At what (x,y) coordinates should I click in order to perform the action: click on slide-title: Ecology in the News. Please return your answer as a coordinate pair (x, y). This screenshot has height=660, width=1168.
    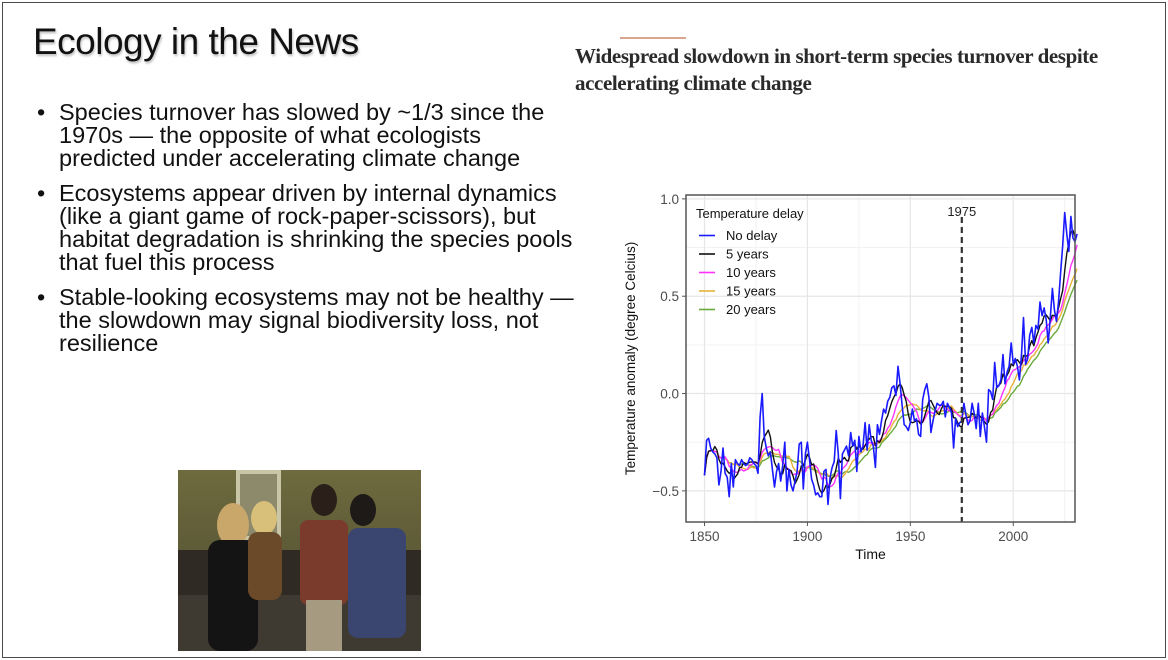
    Looking at the image, I should click on (196, 41).